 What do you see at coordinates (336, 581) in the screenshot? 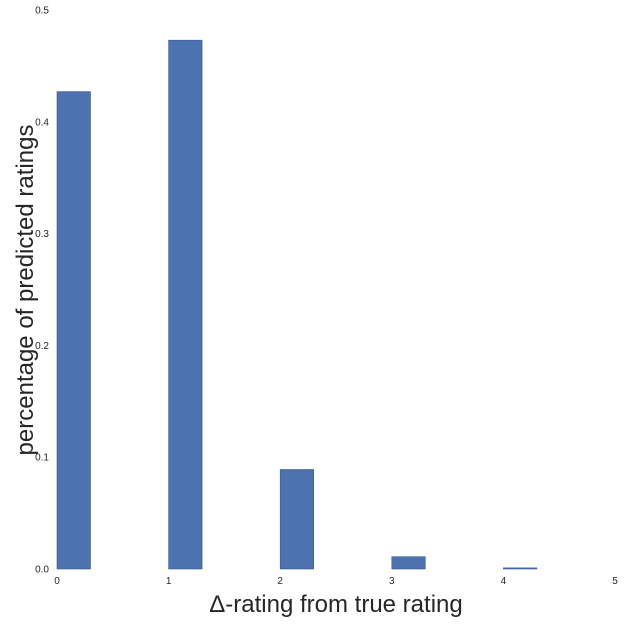
I see `x-tick-labels: 0 1 2 3 4 5` at bounding box center [336, 581].